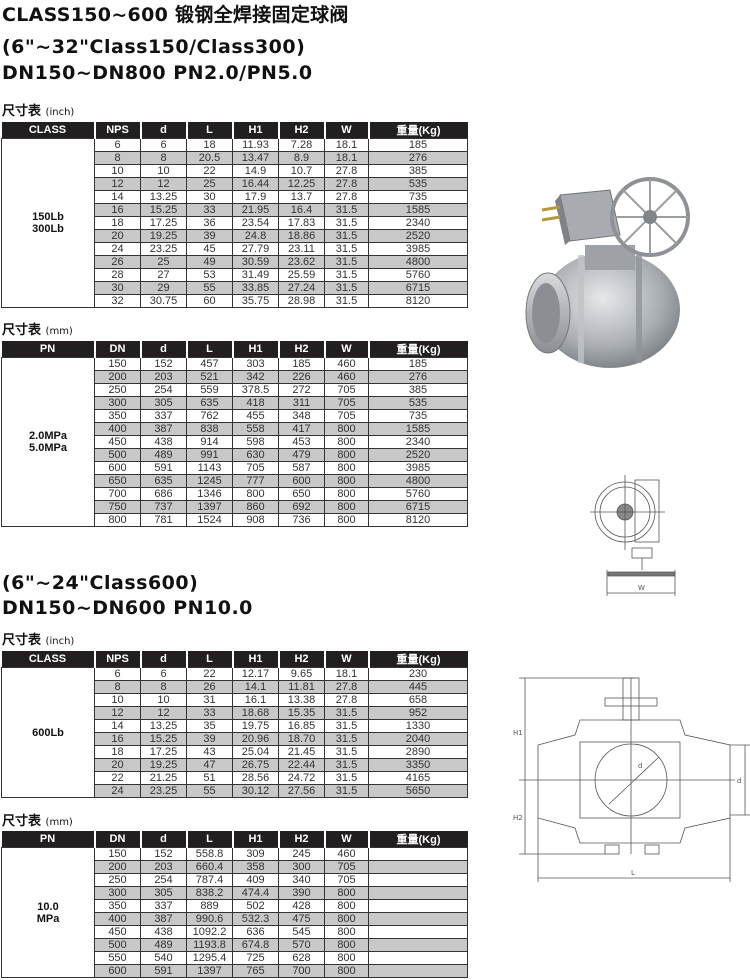 This screenshot has height=980, width=750. I want to click on table-cell: 908, so click(255, 520).